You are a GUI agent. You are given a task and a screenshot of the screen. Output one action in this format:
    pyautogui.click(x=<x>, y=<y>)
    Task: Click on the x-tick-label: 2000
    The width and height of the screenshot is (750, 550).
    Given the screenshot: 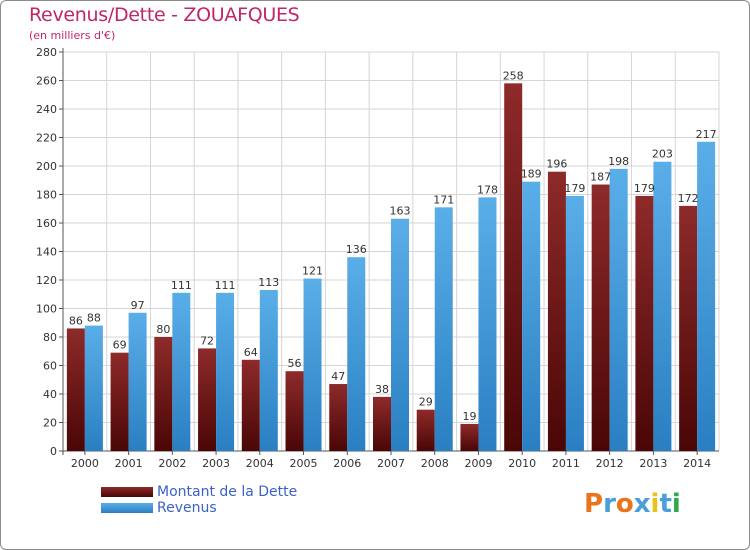 What is the action you would take?
    pyautogui.click(x=85, y=463)
    